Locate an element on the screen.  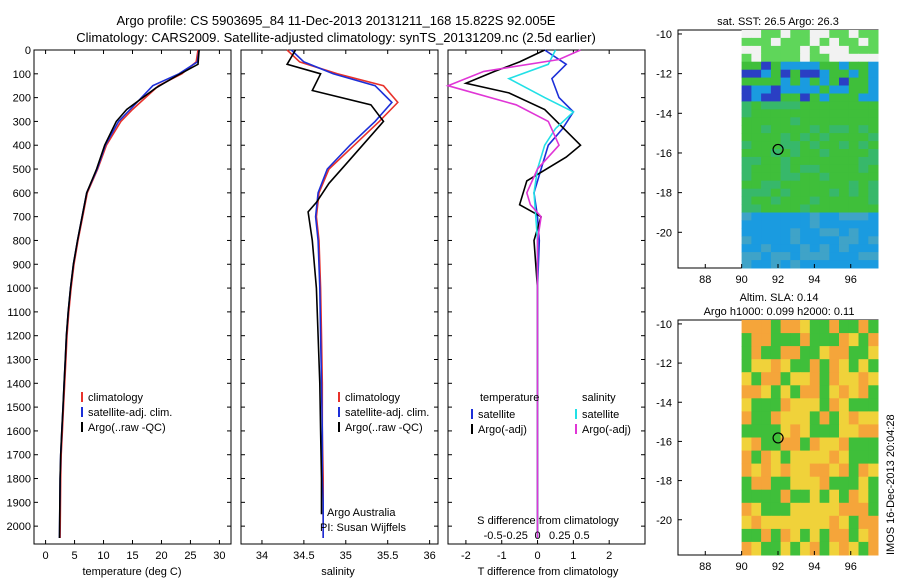
map-xtick-label: 94 is located at coordinates (814, 280).